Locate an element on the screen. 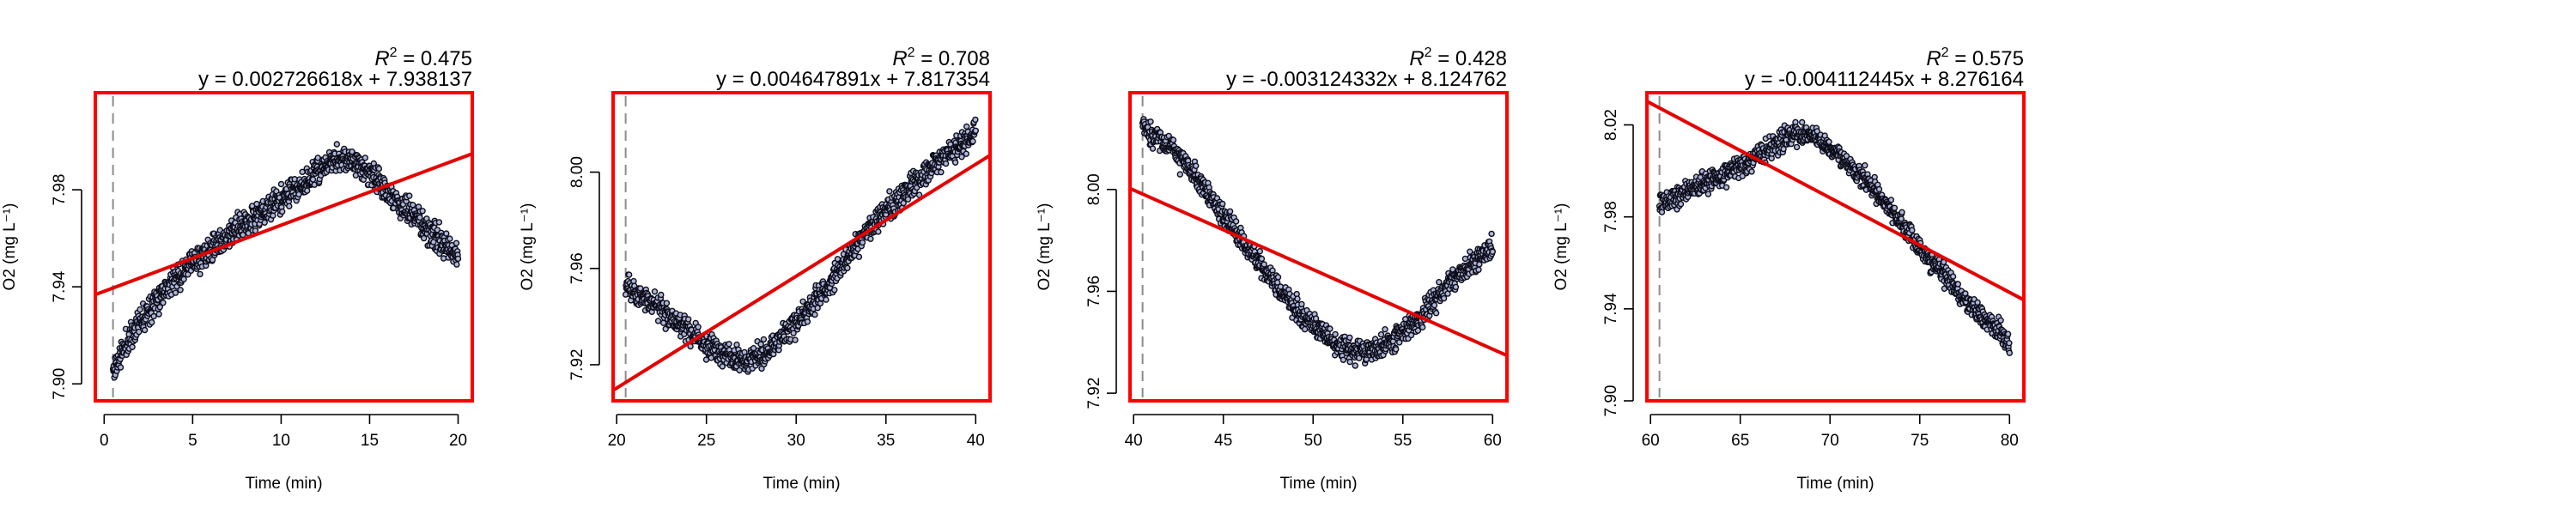 Image resolution: width=2576 pixels, height=515 pixels. scatter-points is located at coordinates (1835, 237).